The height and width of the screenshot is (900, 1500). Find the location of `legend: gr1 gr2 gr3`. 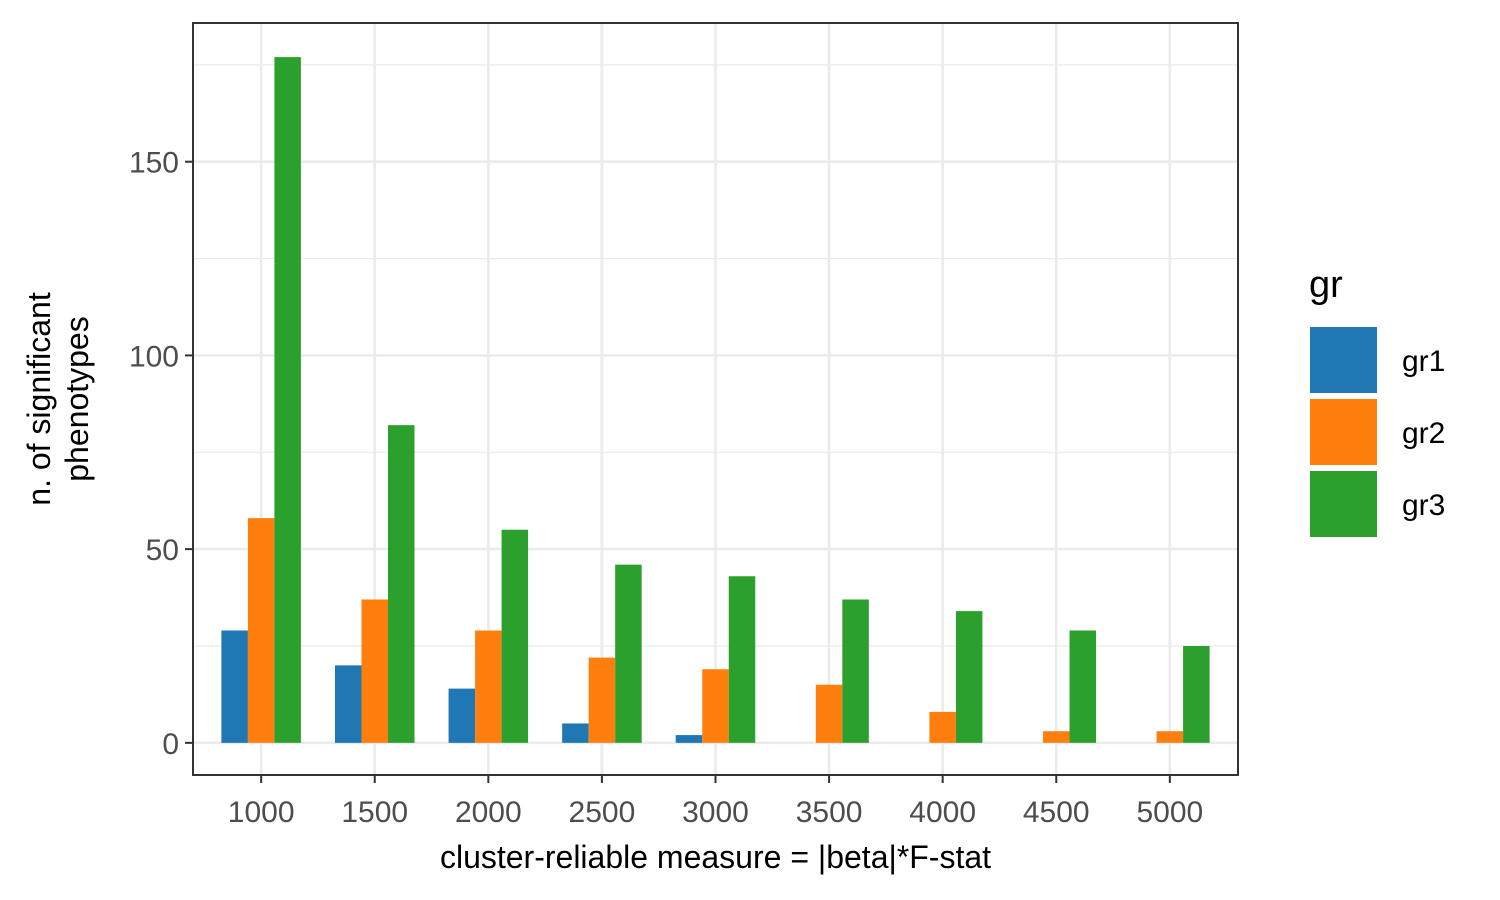

legend: gr1 gr2 gr3 is located at coordinates (1377, 432).